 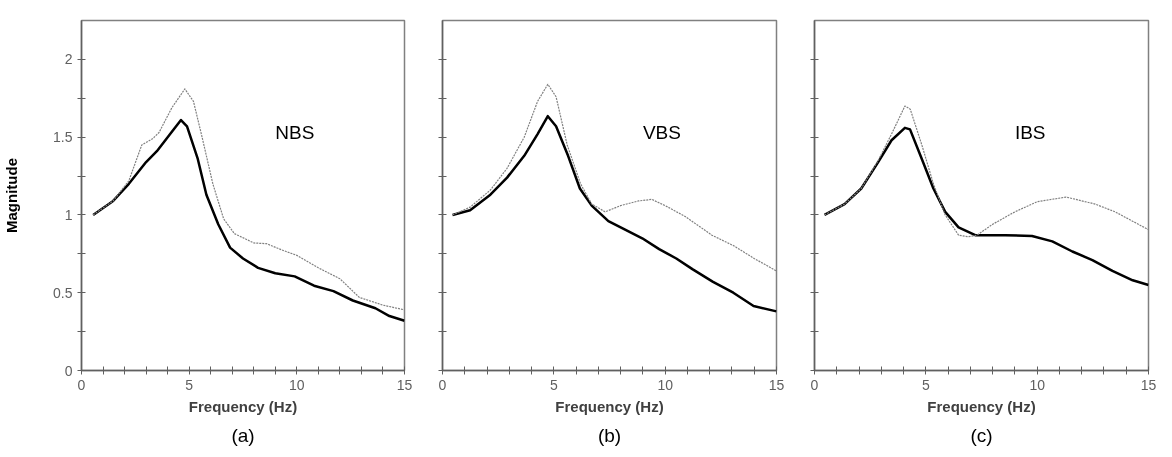 I want to click on annotation: IBS, so click(x=1030, y=132).